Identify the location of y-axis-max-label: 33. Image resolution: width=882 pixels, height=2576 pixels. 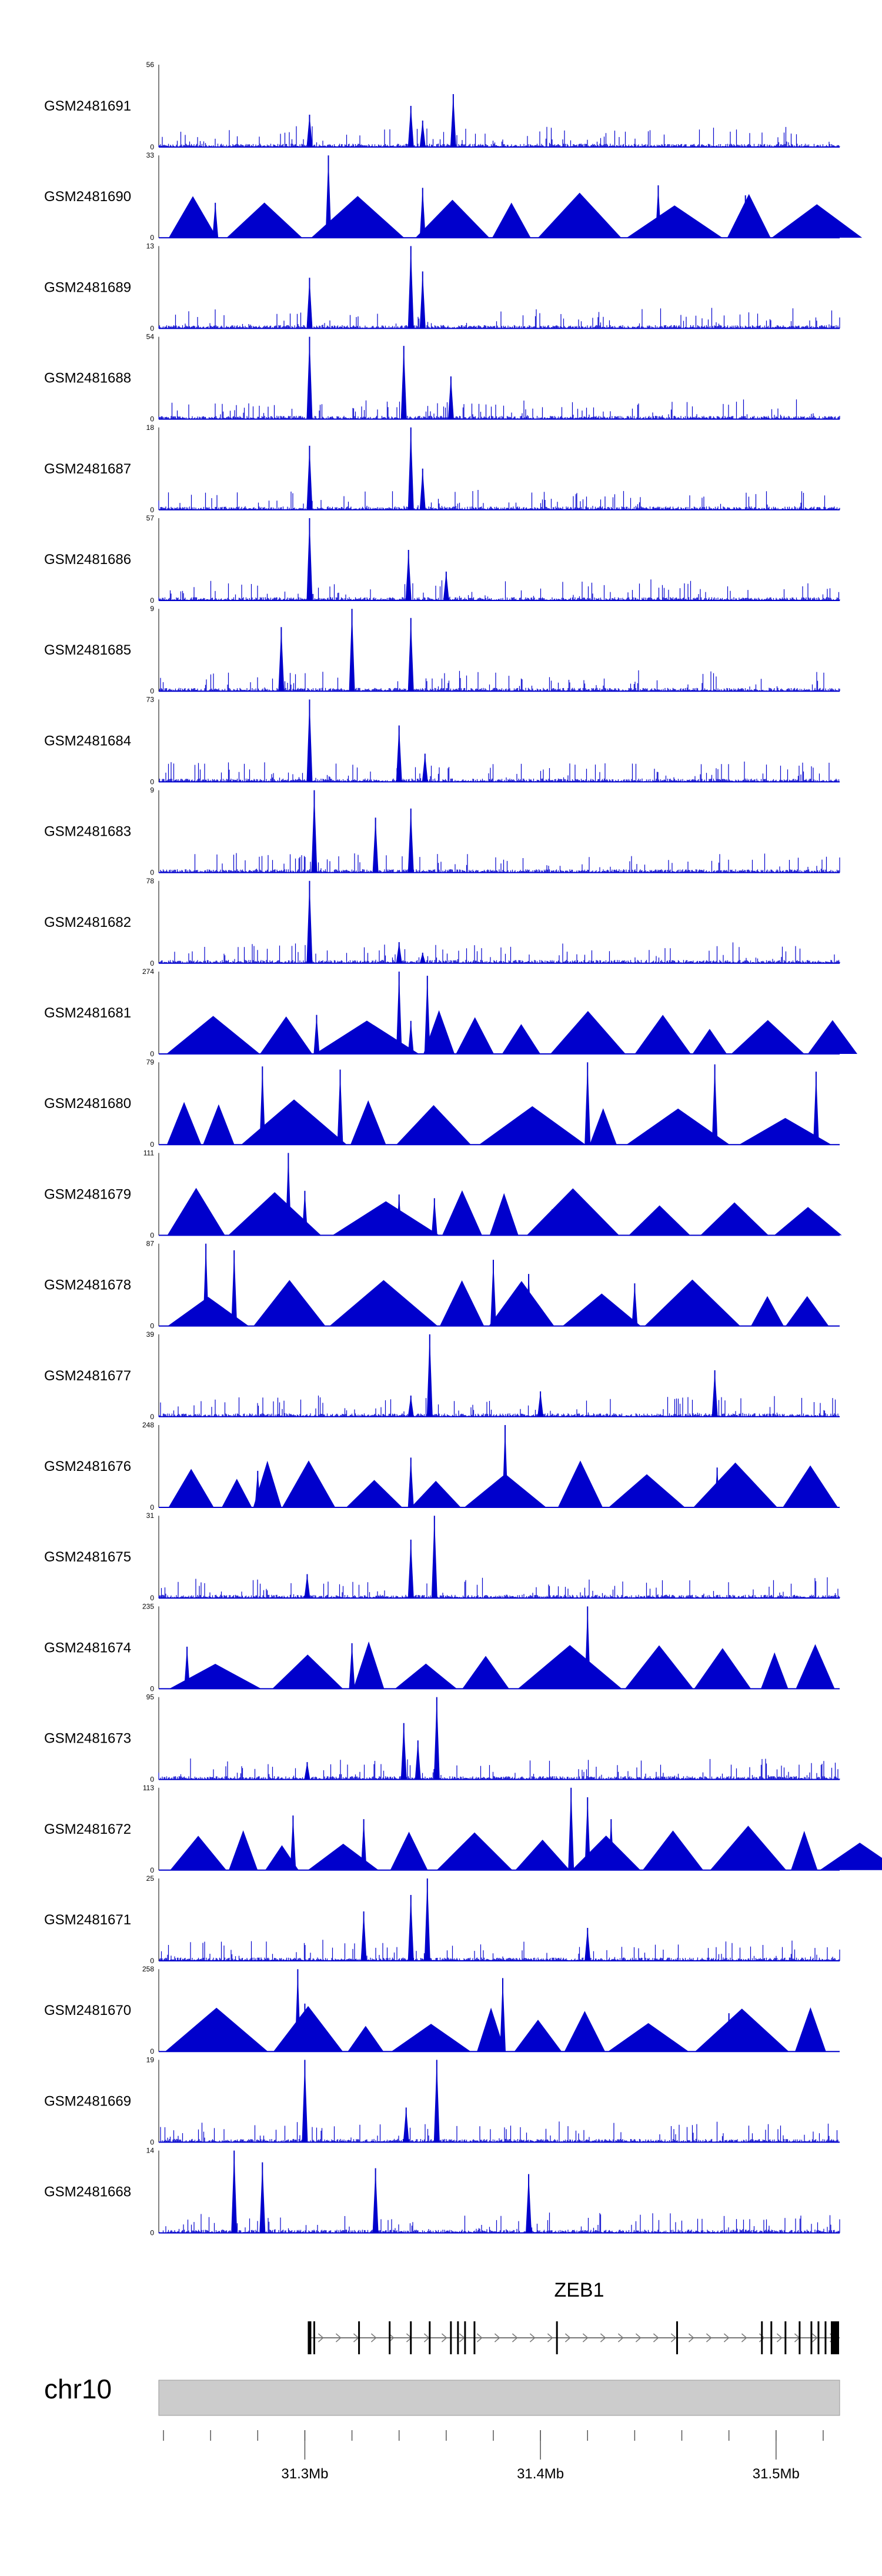
(150, 155).